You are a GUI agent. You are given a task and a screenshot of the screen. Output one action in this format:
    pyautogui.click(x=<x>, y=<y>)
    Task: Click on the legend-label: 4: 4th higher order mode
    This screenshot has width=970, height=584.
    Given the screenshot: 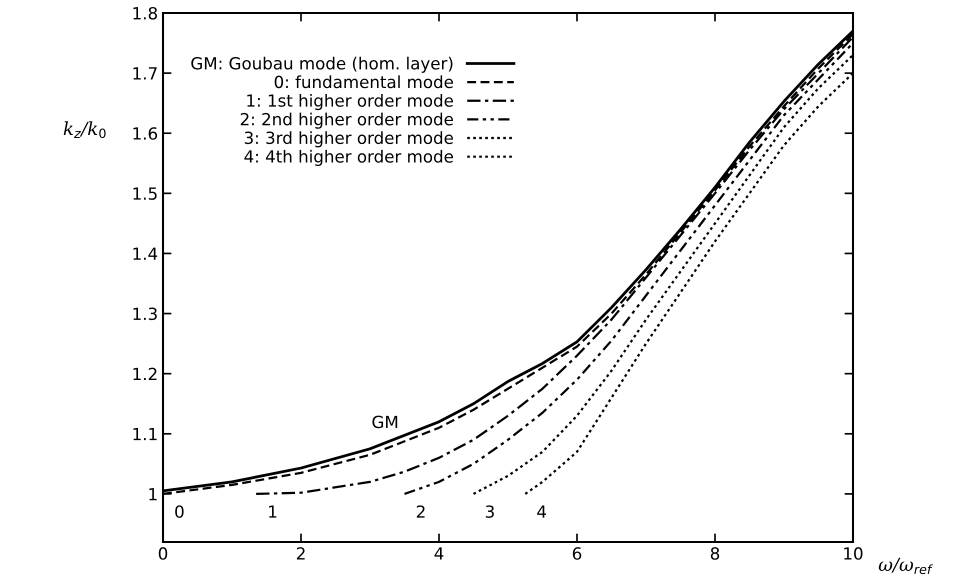 What is the action you would take?
    pyautogui.click(x=348, y=158)
    